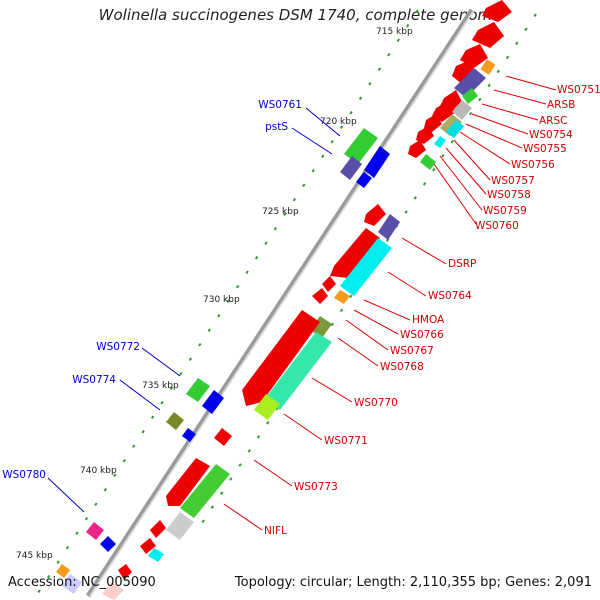  I want to click on gene-box-orange, so click(63, 571).